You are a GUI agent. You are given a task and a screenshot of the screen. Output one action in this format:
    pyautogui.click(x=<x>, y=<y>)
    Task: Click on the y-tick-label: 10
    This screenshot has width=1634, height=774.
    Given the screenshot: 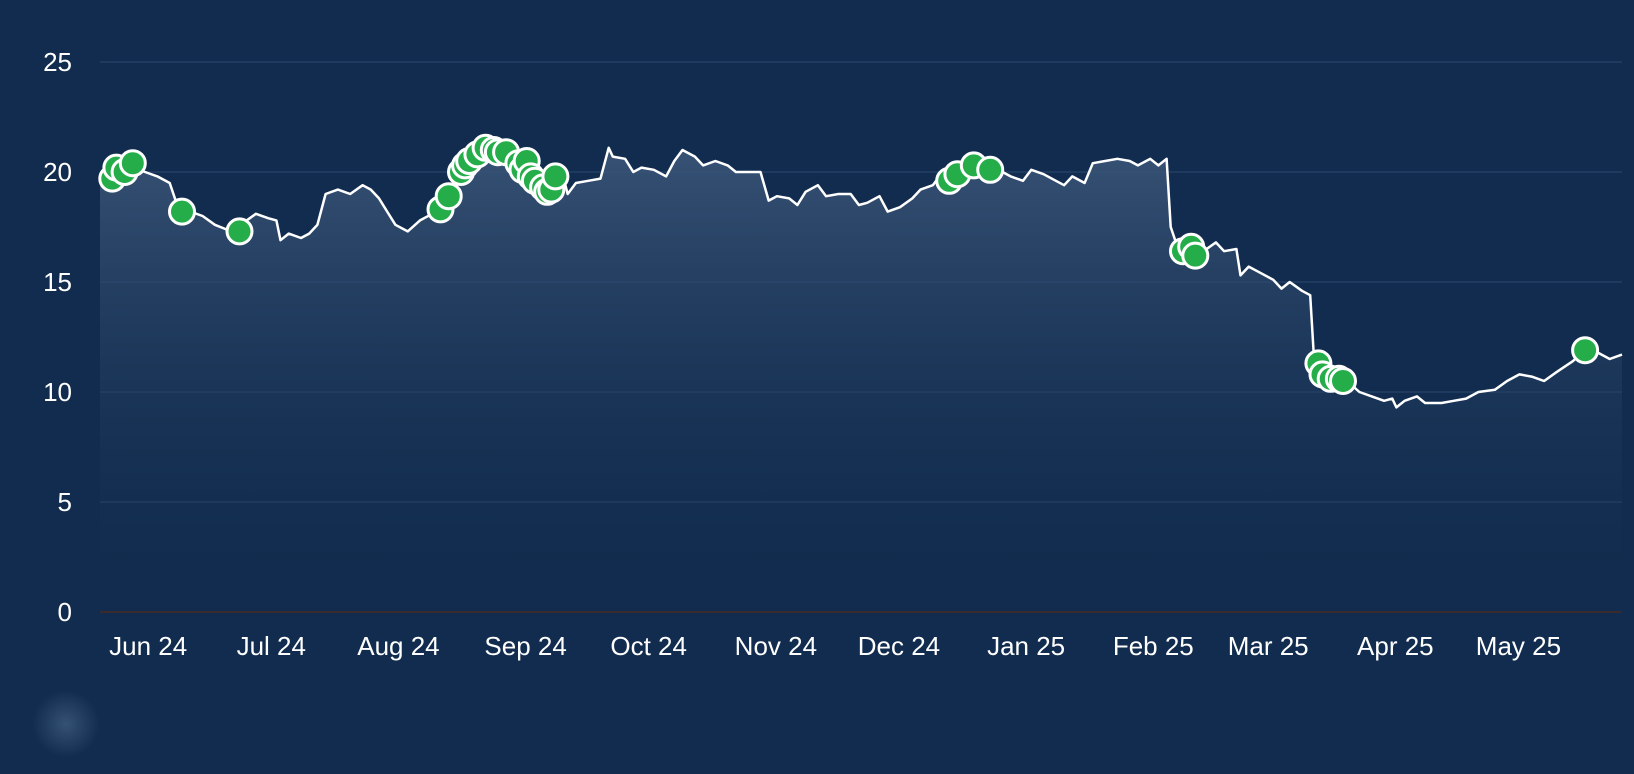 What is the action you would take?
    pyautogui.click(x=57, y=392)
    